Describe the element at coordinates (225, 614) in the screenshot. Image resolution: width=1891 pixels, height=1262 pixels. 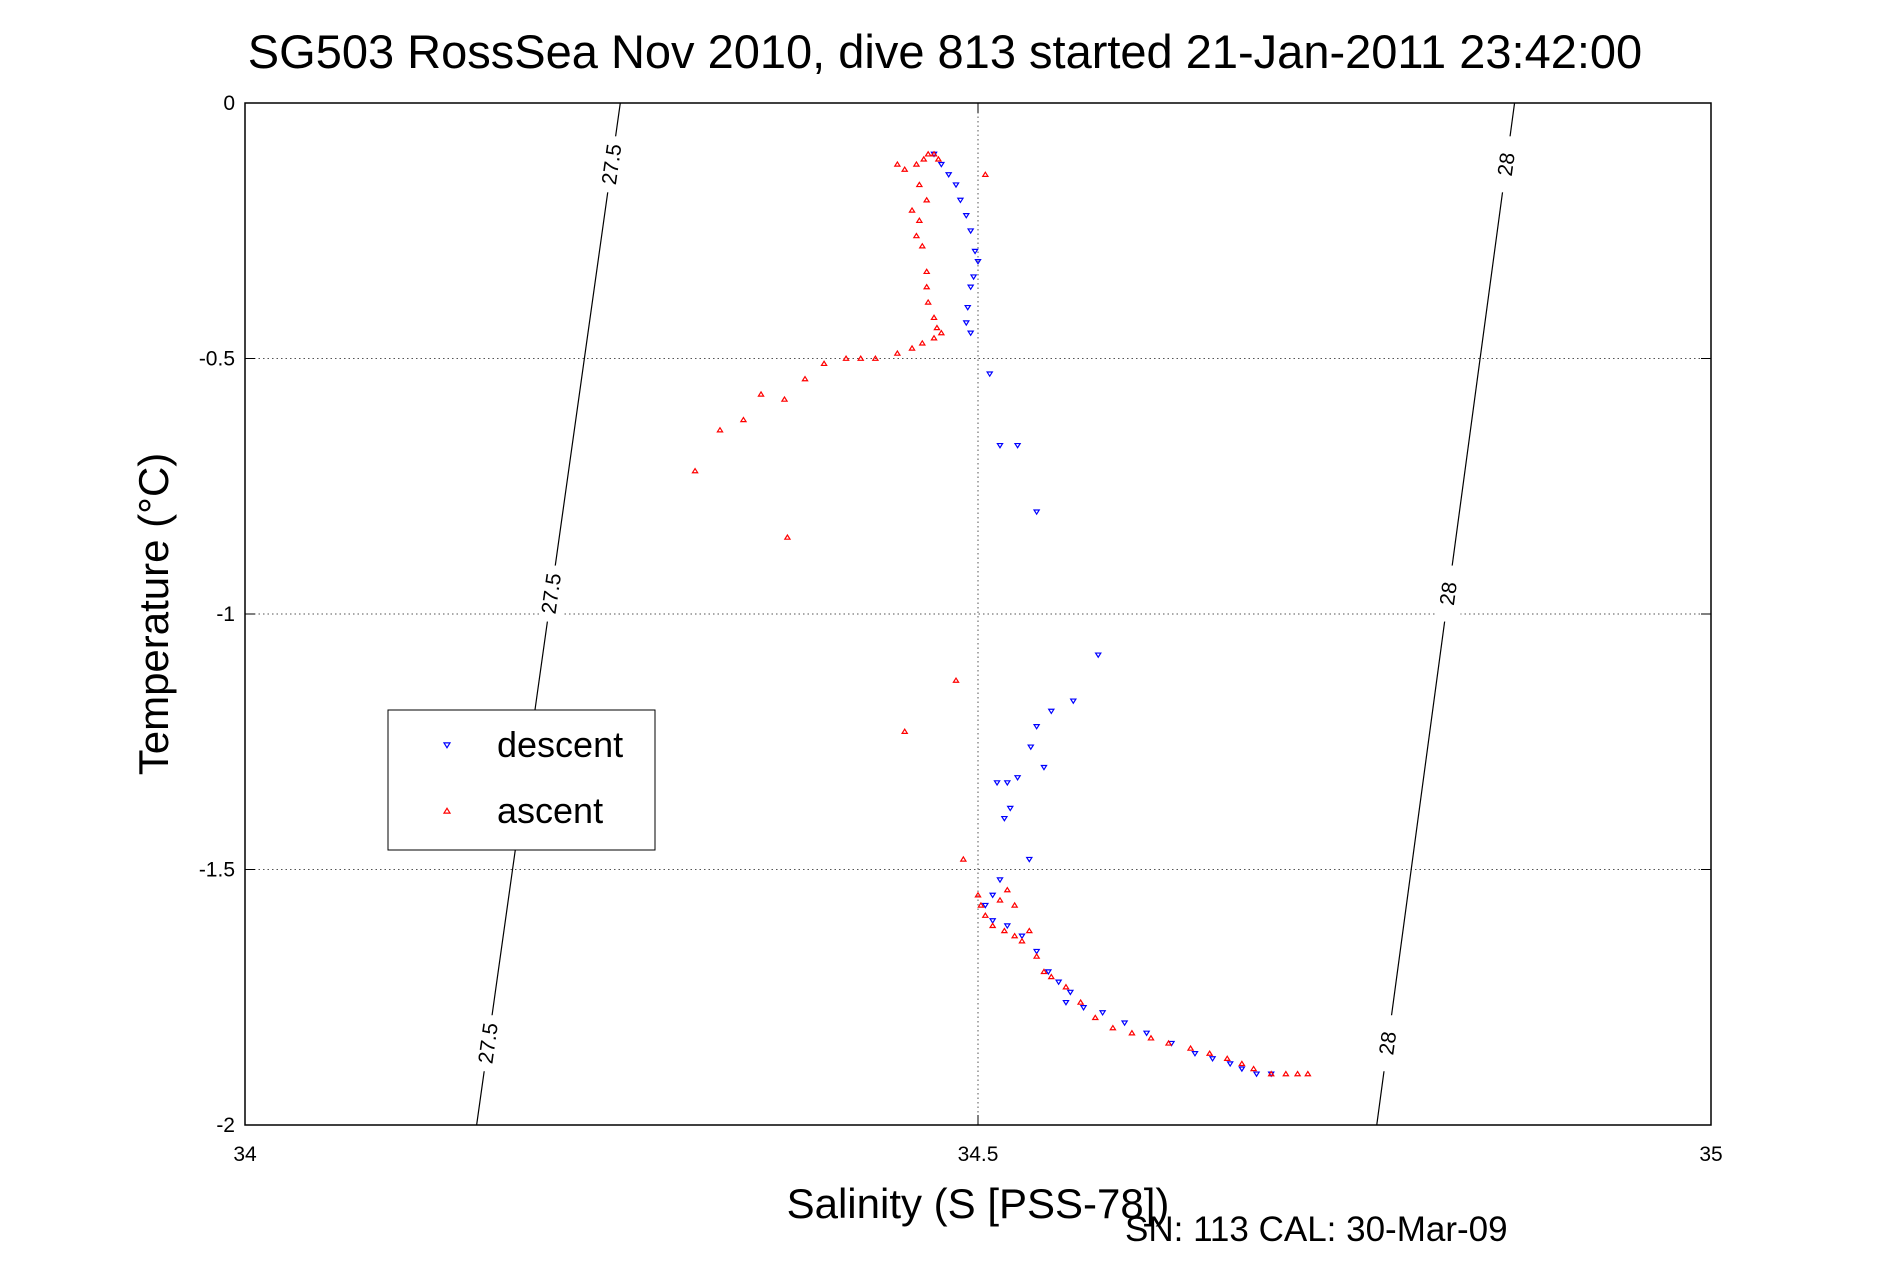
I see `y-tick-label: -1` at that location.